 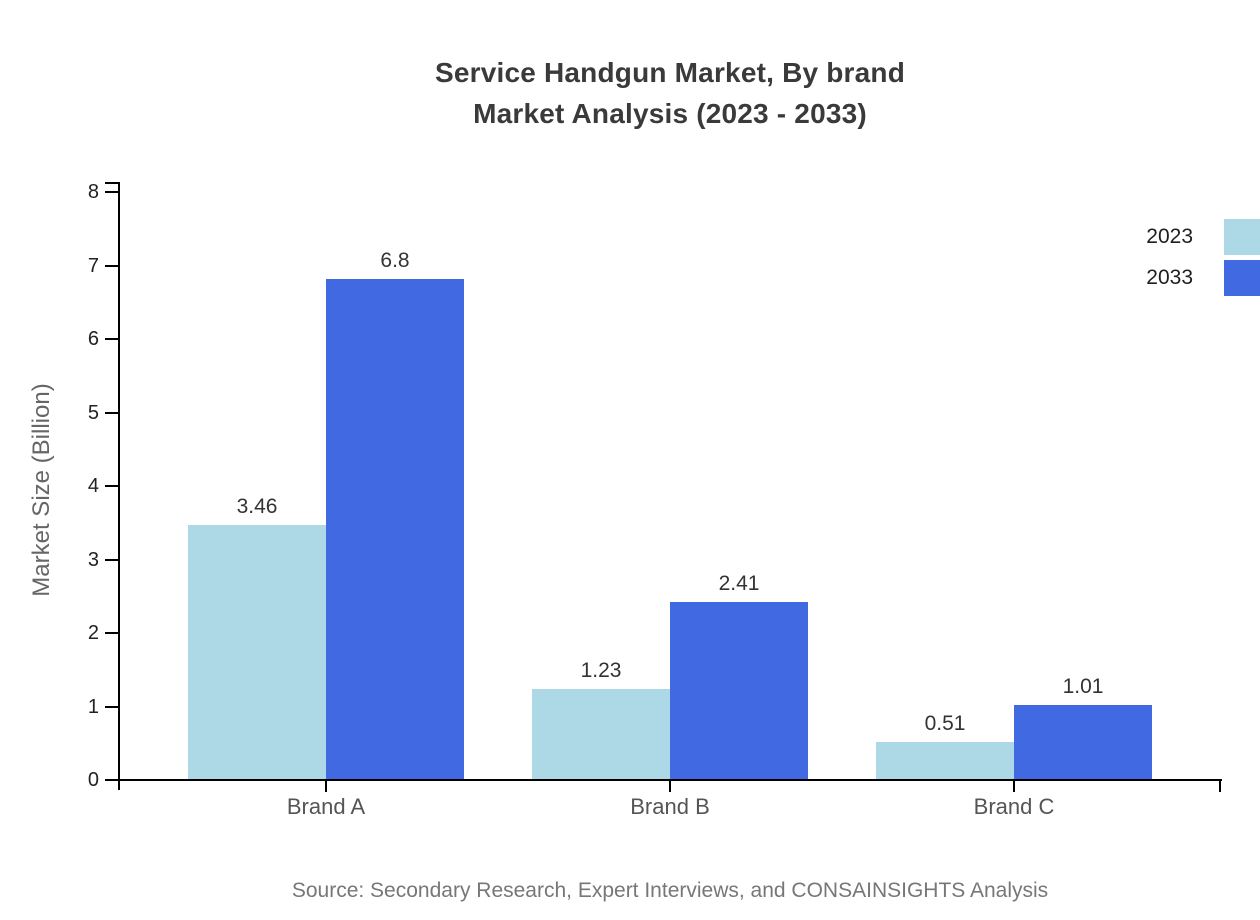 What do you see at coordinates (93, 486) in the screenshot?
I see `y-tick-label: 4` at bounding box center [93, 486].